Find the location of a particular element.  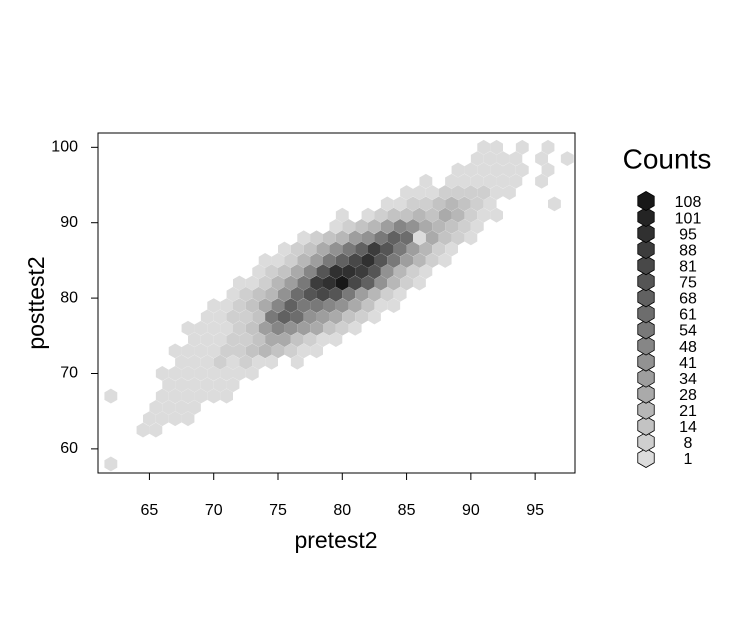

x-tick-label: 85 is located at coordinates (407, 510).